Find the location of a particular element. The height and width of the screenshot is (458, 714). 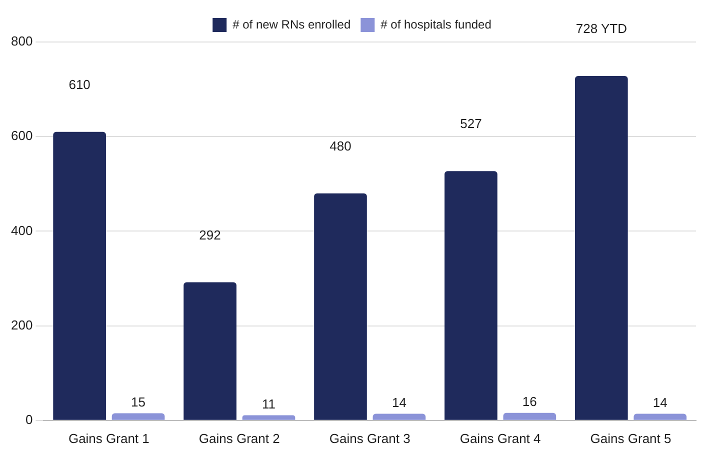

legend-label: # of new RNs enrolled is located at coordinates (291, 24).